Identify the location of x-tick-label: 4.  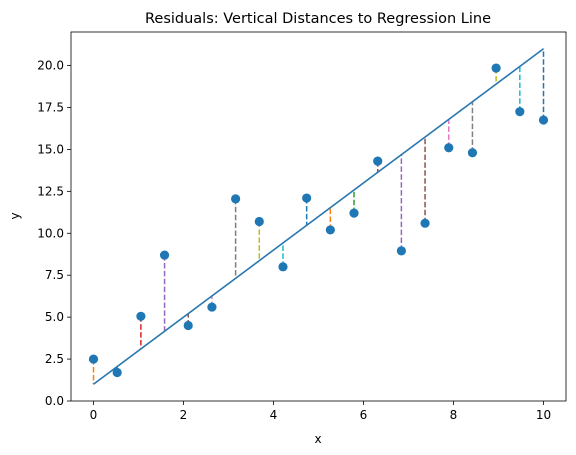
(274, 415).